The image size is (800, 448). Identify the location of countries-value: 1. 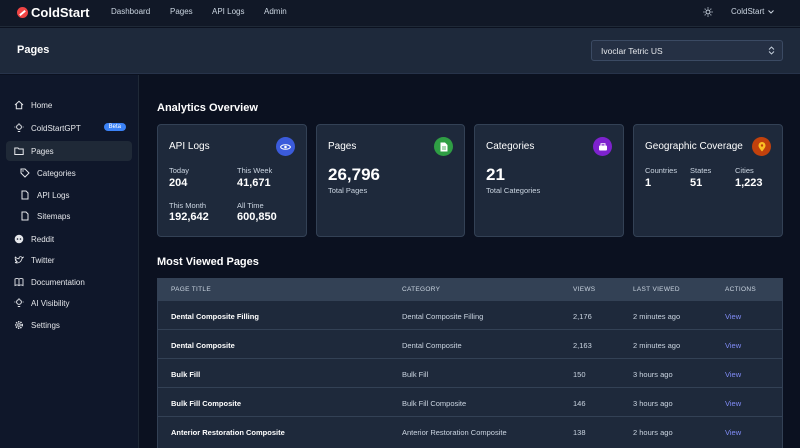
(648, 183).